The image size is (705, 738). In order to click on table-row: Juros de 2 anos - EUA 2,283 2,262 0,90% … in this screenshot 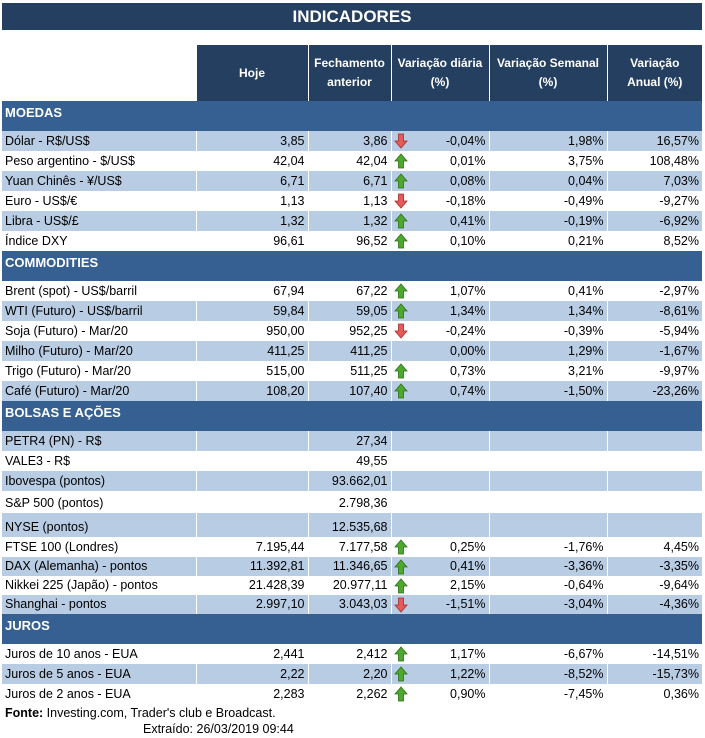, I will do `click(352, 694)`.